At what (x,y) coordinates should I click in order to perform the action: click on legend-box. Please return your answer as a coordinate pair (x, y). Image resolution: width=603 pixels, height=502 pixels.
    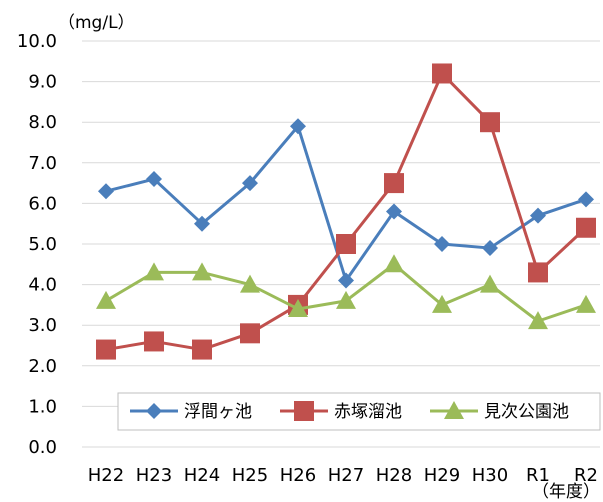
    Looking at the image, I should click on (359, 411).